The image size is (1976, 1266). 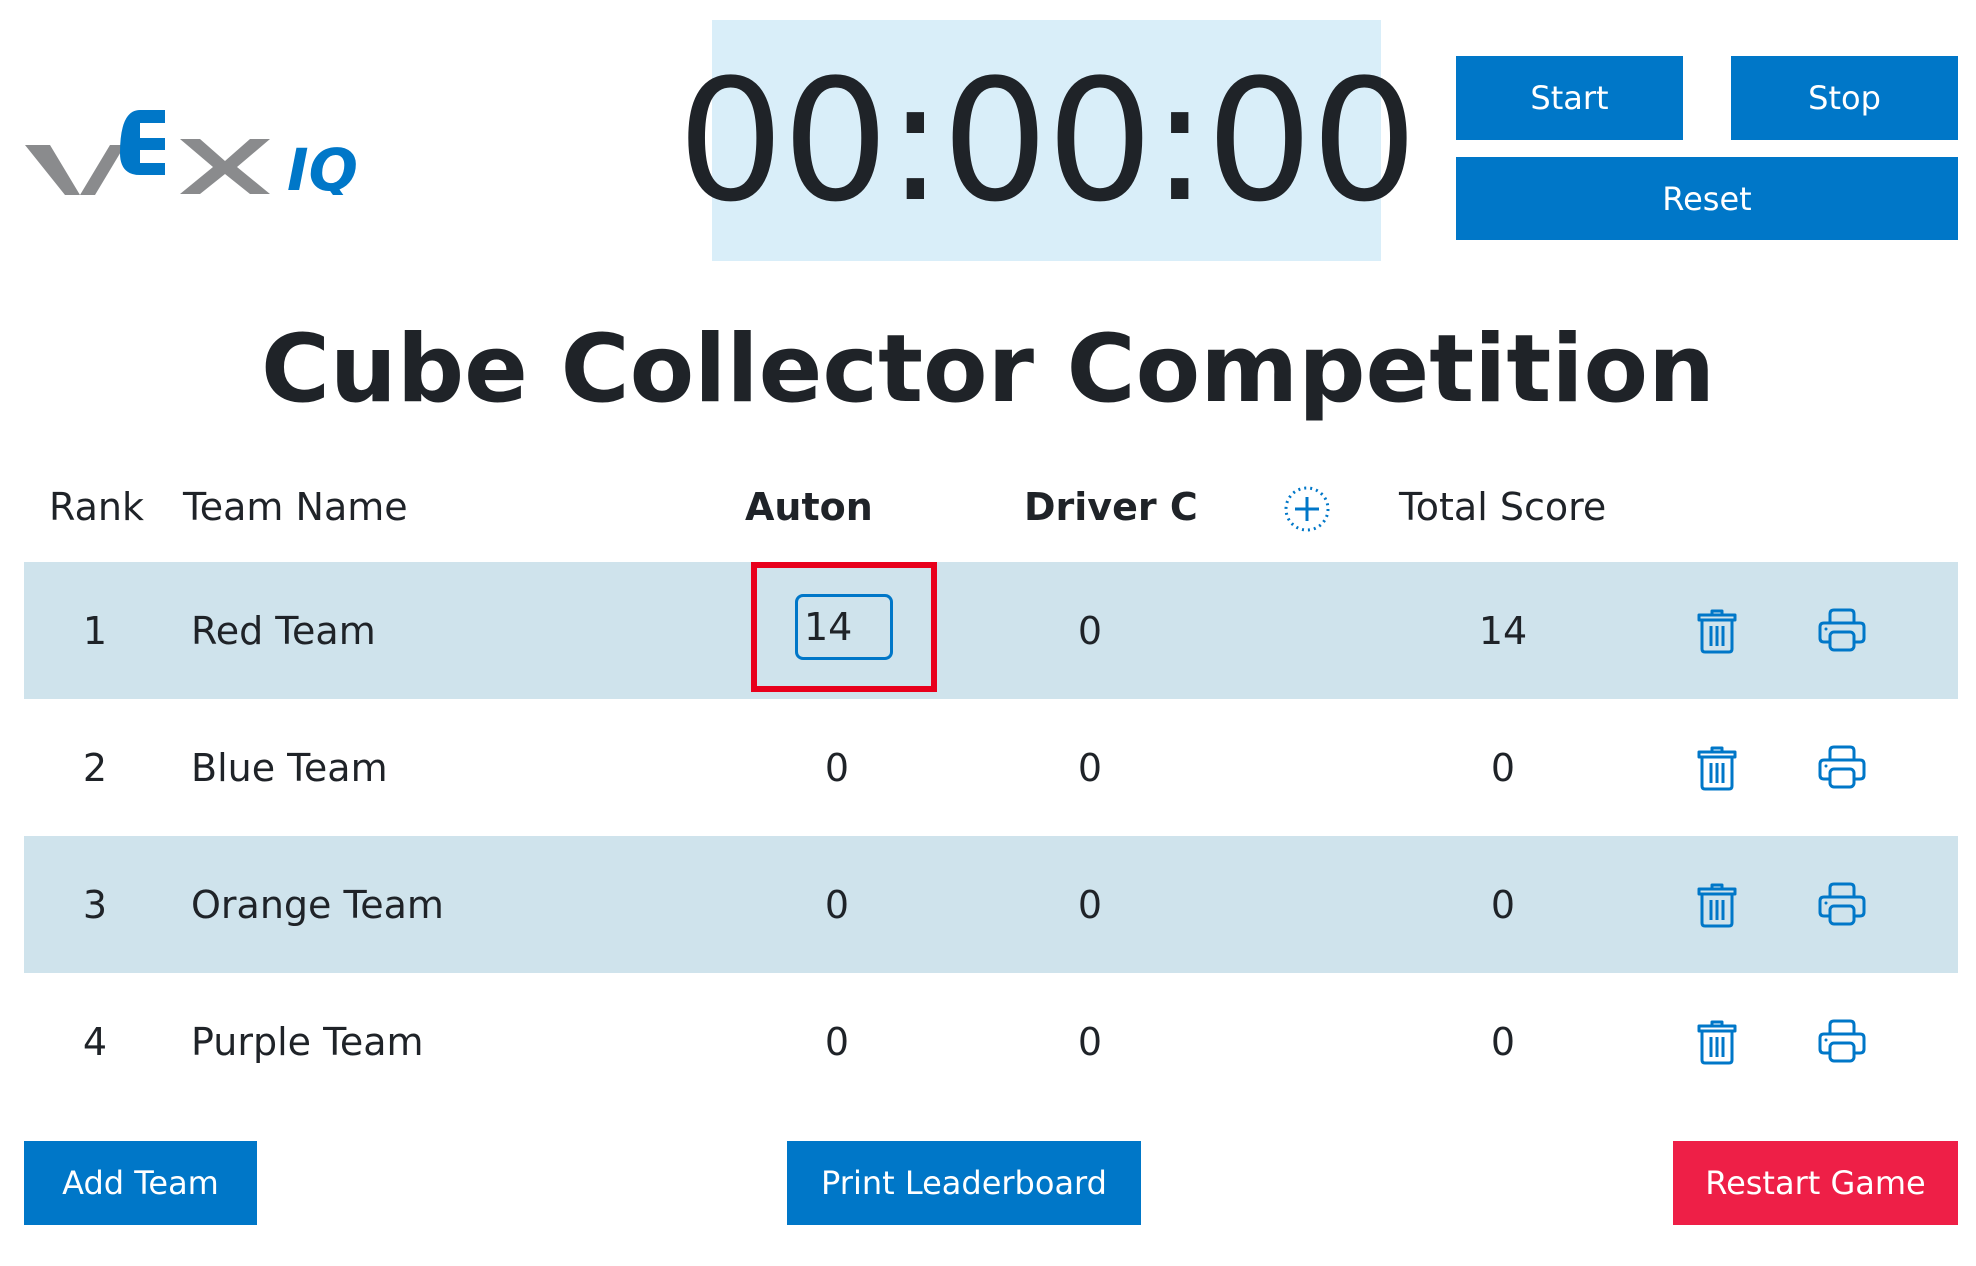 I want to click on header-team-name: Team Name, so click(x=295, y=507).